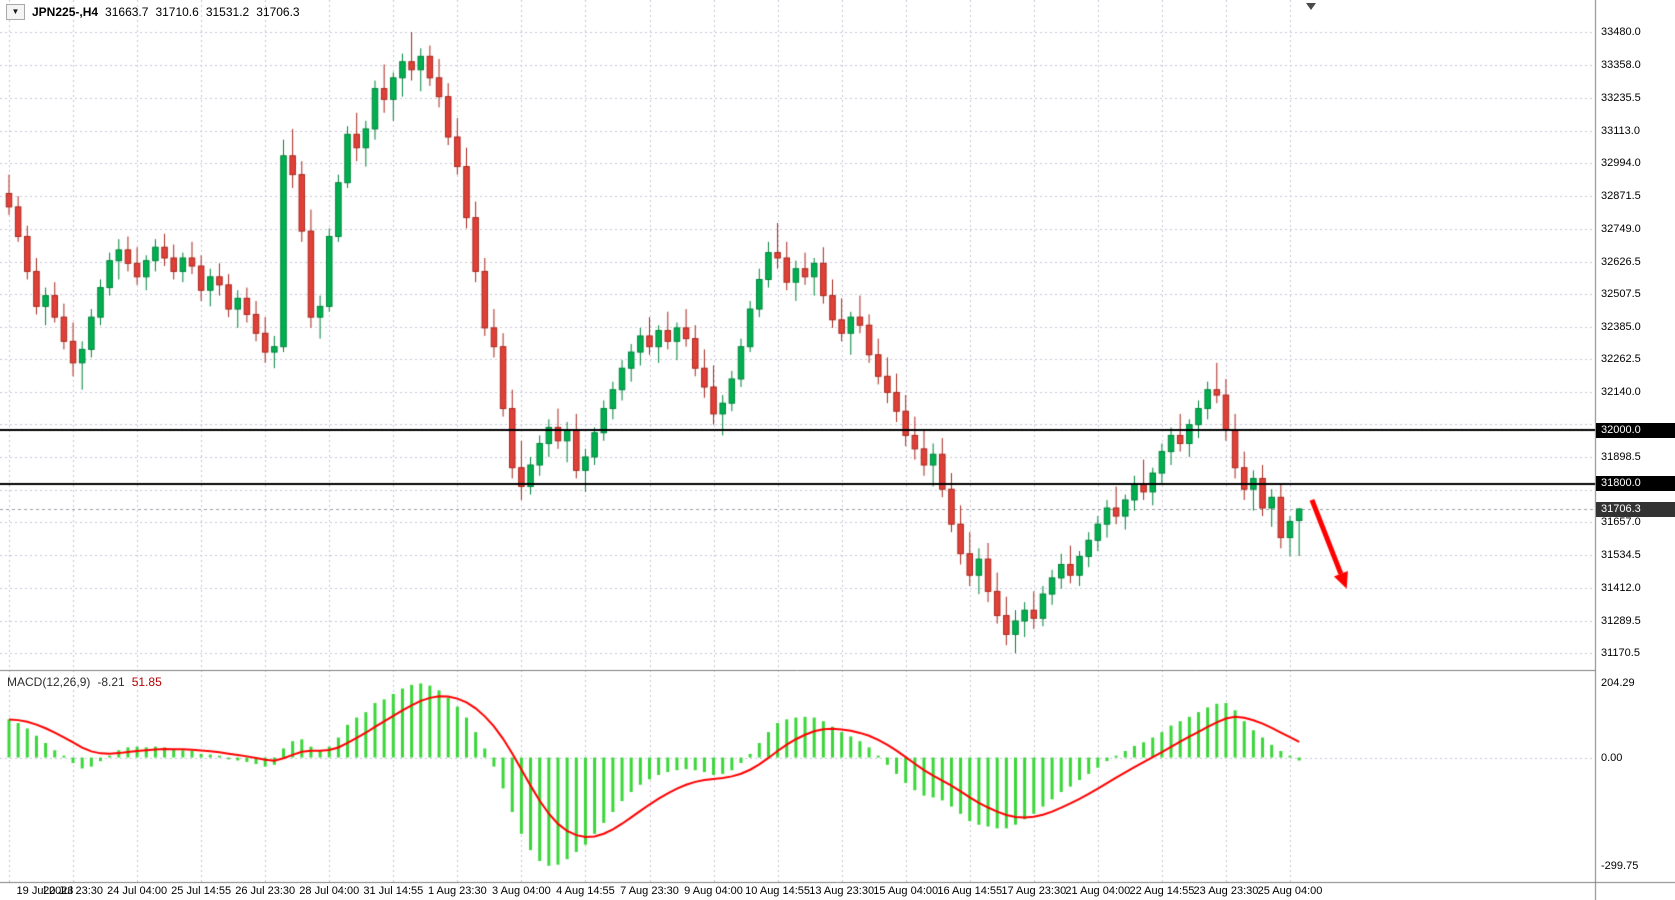 This screenshot has width=1675, height=900. I want to click on close-value: 31706.3, so click(278, 12).